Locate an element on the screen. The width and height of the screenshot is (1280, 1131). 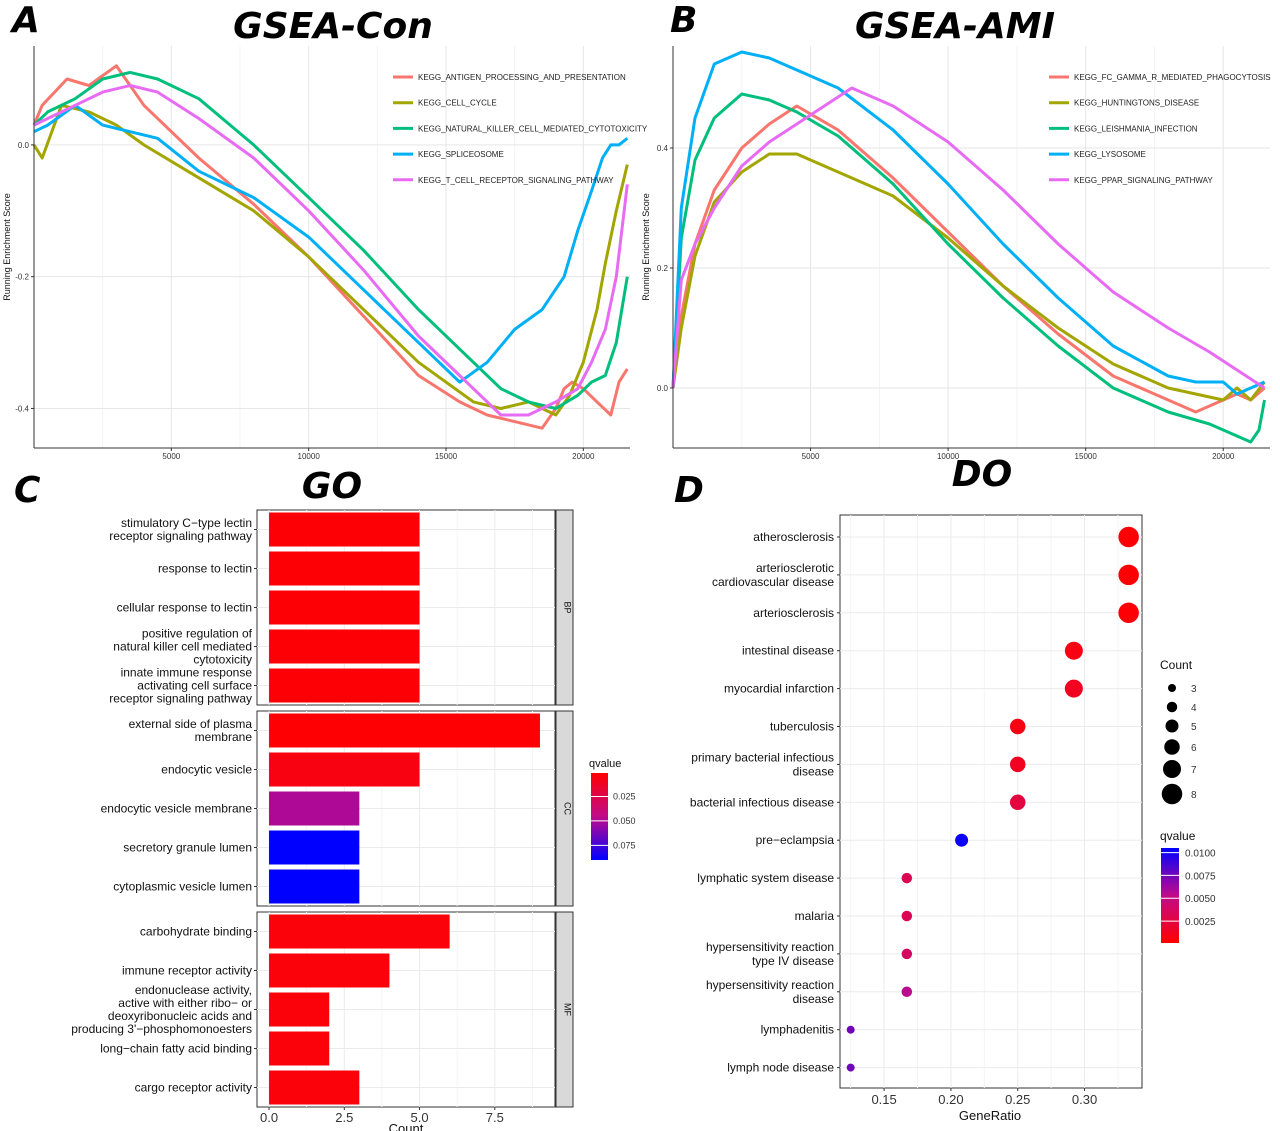
series-line-kegg-lysosome is located at coordinates (968, 223).